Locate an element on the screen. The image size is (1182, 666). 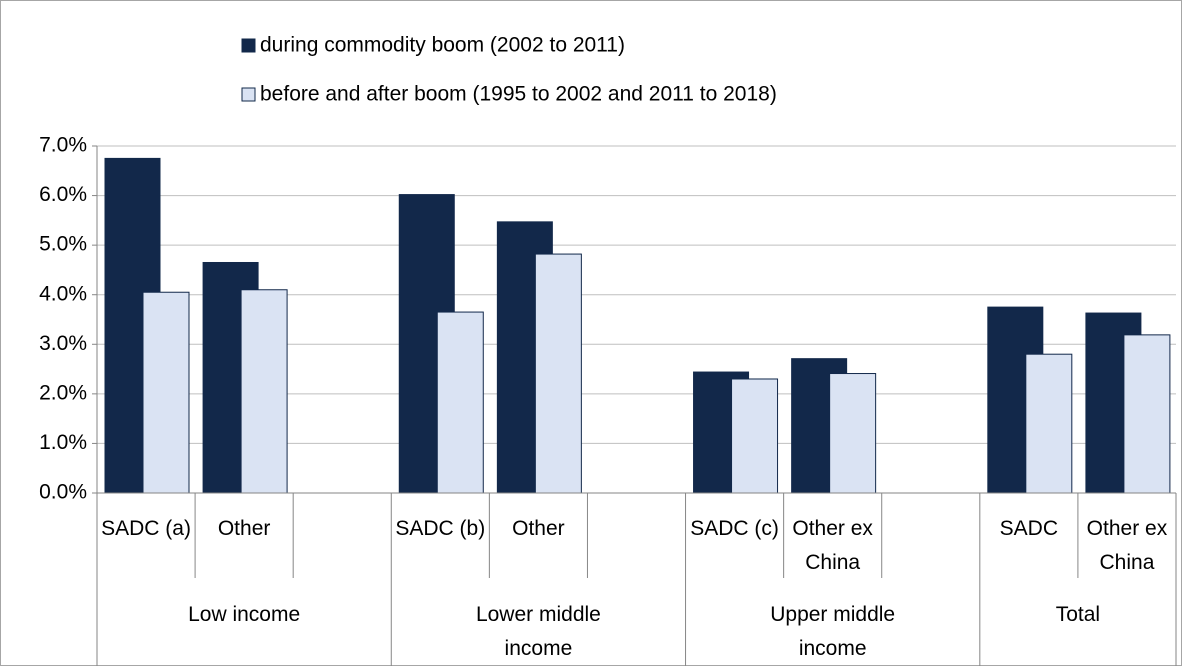
y-tick-label: 3.0% is located at coordinates (63, 343).